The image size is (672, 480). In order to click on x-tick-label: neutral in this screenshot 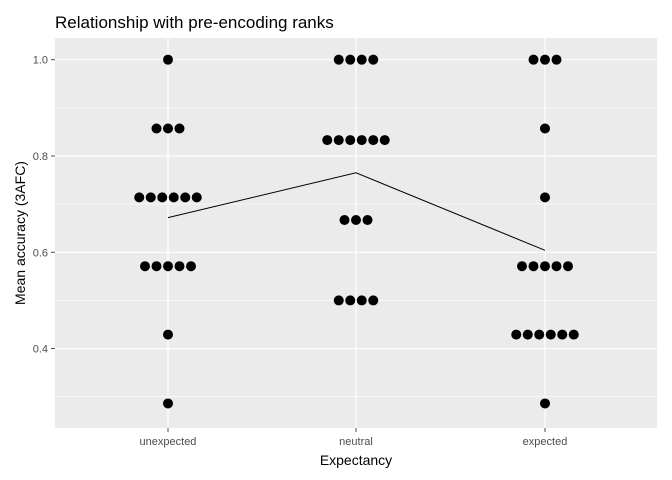, I will do `click(356, 442)`.